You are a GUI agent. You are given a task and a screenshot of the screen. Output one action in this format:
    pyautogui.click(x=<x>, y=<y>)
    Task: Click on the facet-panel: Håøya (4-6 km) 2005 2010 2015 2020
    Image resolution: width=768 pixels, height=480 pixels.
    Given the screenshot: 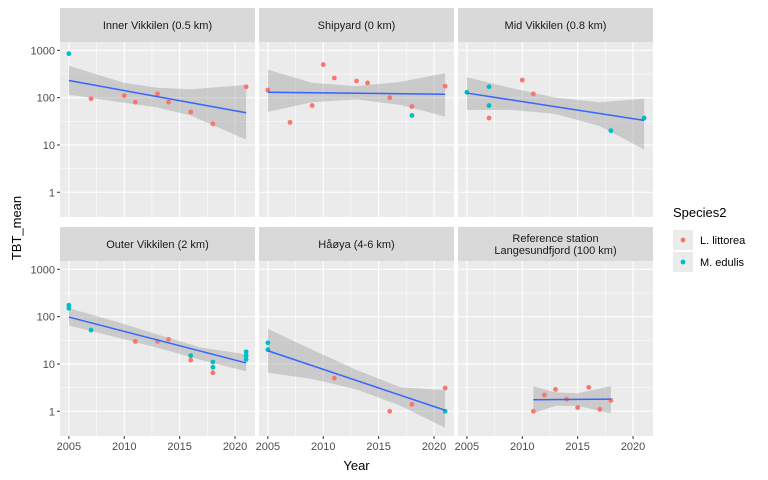 What is the action you would take?
    pyautogui.click(x=355, y=340)
    